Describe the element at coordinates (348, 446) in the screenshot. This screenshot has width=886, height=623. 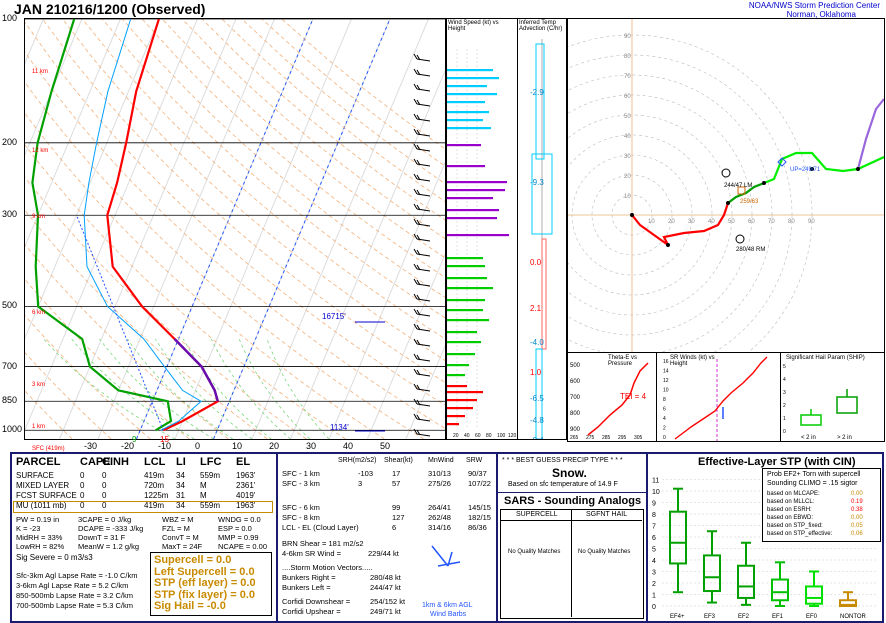
I see `temp-tick: 40` at that location.